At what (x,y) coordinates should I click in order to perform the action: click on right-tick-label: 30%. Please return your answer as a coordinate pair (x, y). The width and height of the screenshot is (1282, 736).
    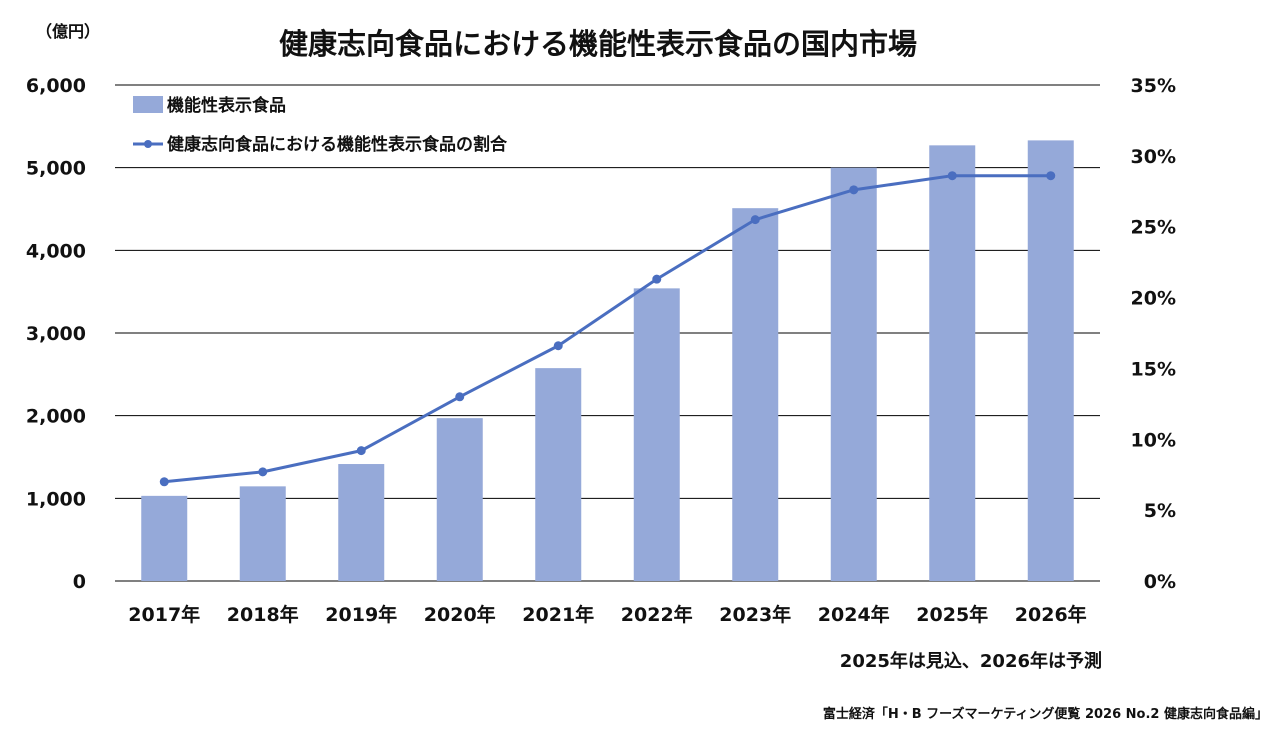
    Looking at the image, I should click on (1153, 157).